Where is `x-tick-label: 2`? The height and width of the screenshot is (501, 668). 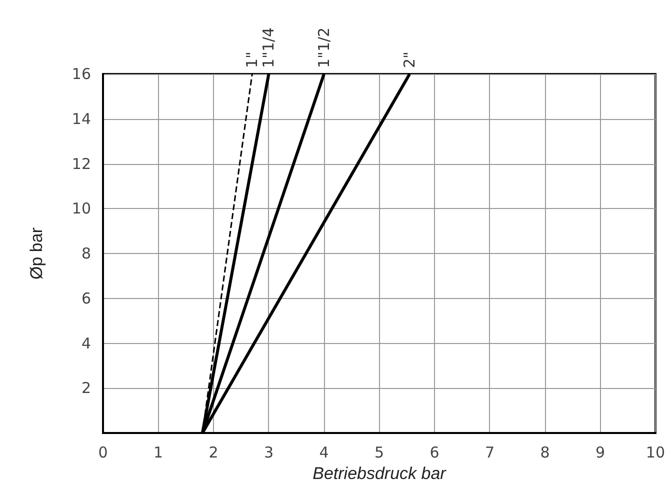 x-tick-label: 2 is located at coordinates (213, 453).